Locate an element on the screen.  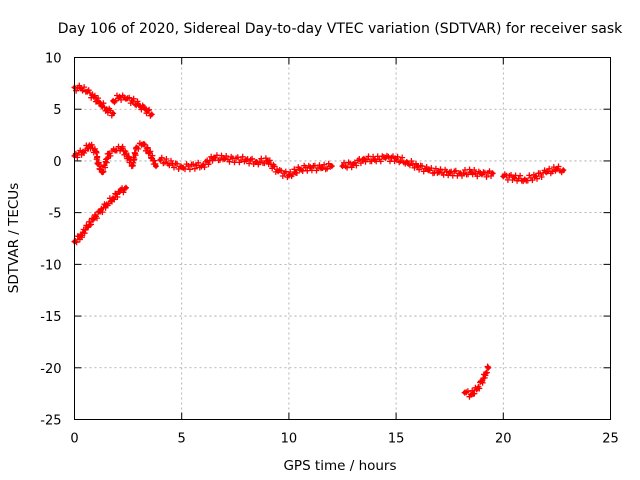
series-track-rising-arc is located at coordinates (100, 215).